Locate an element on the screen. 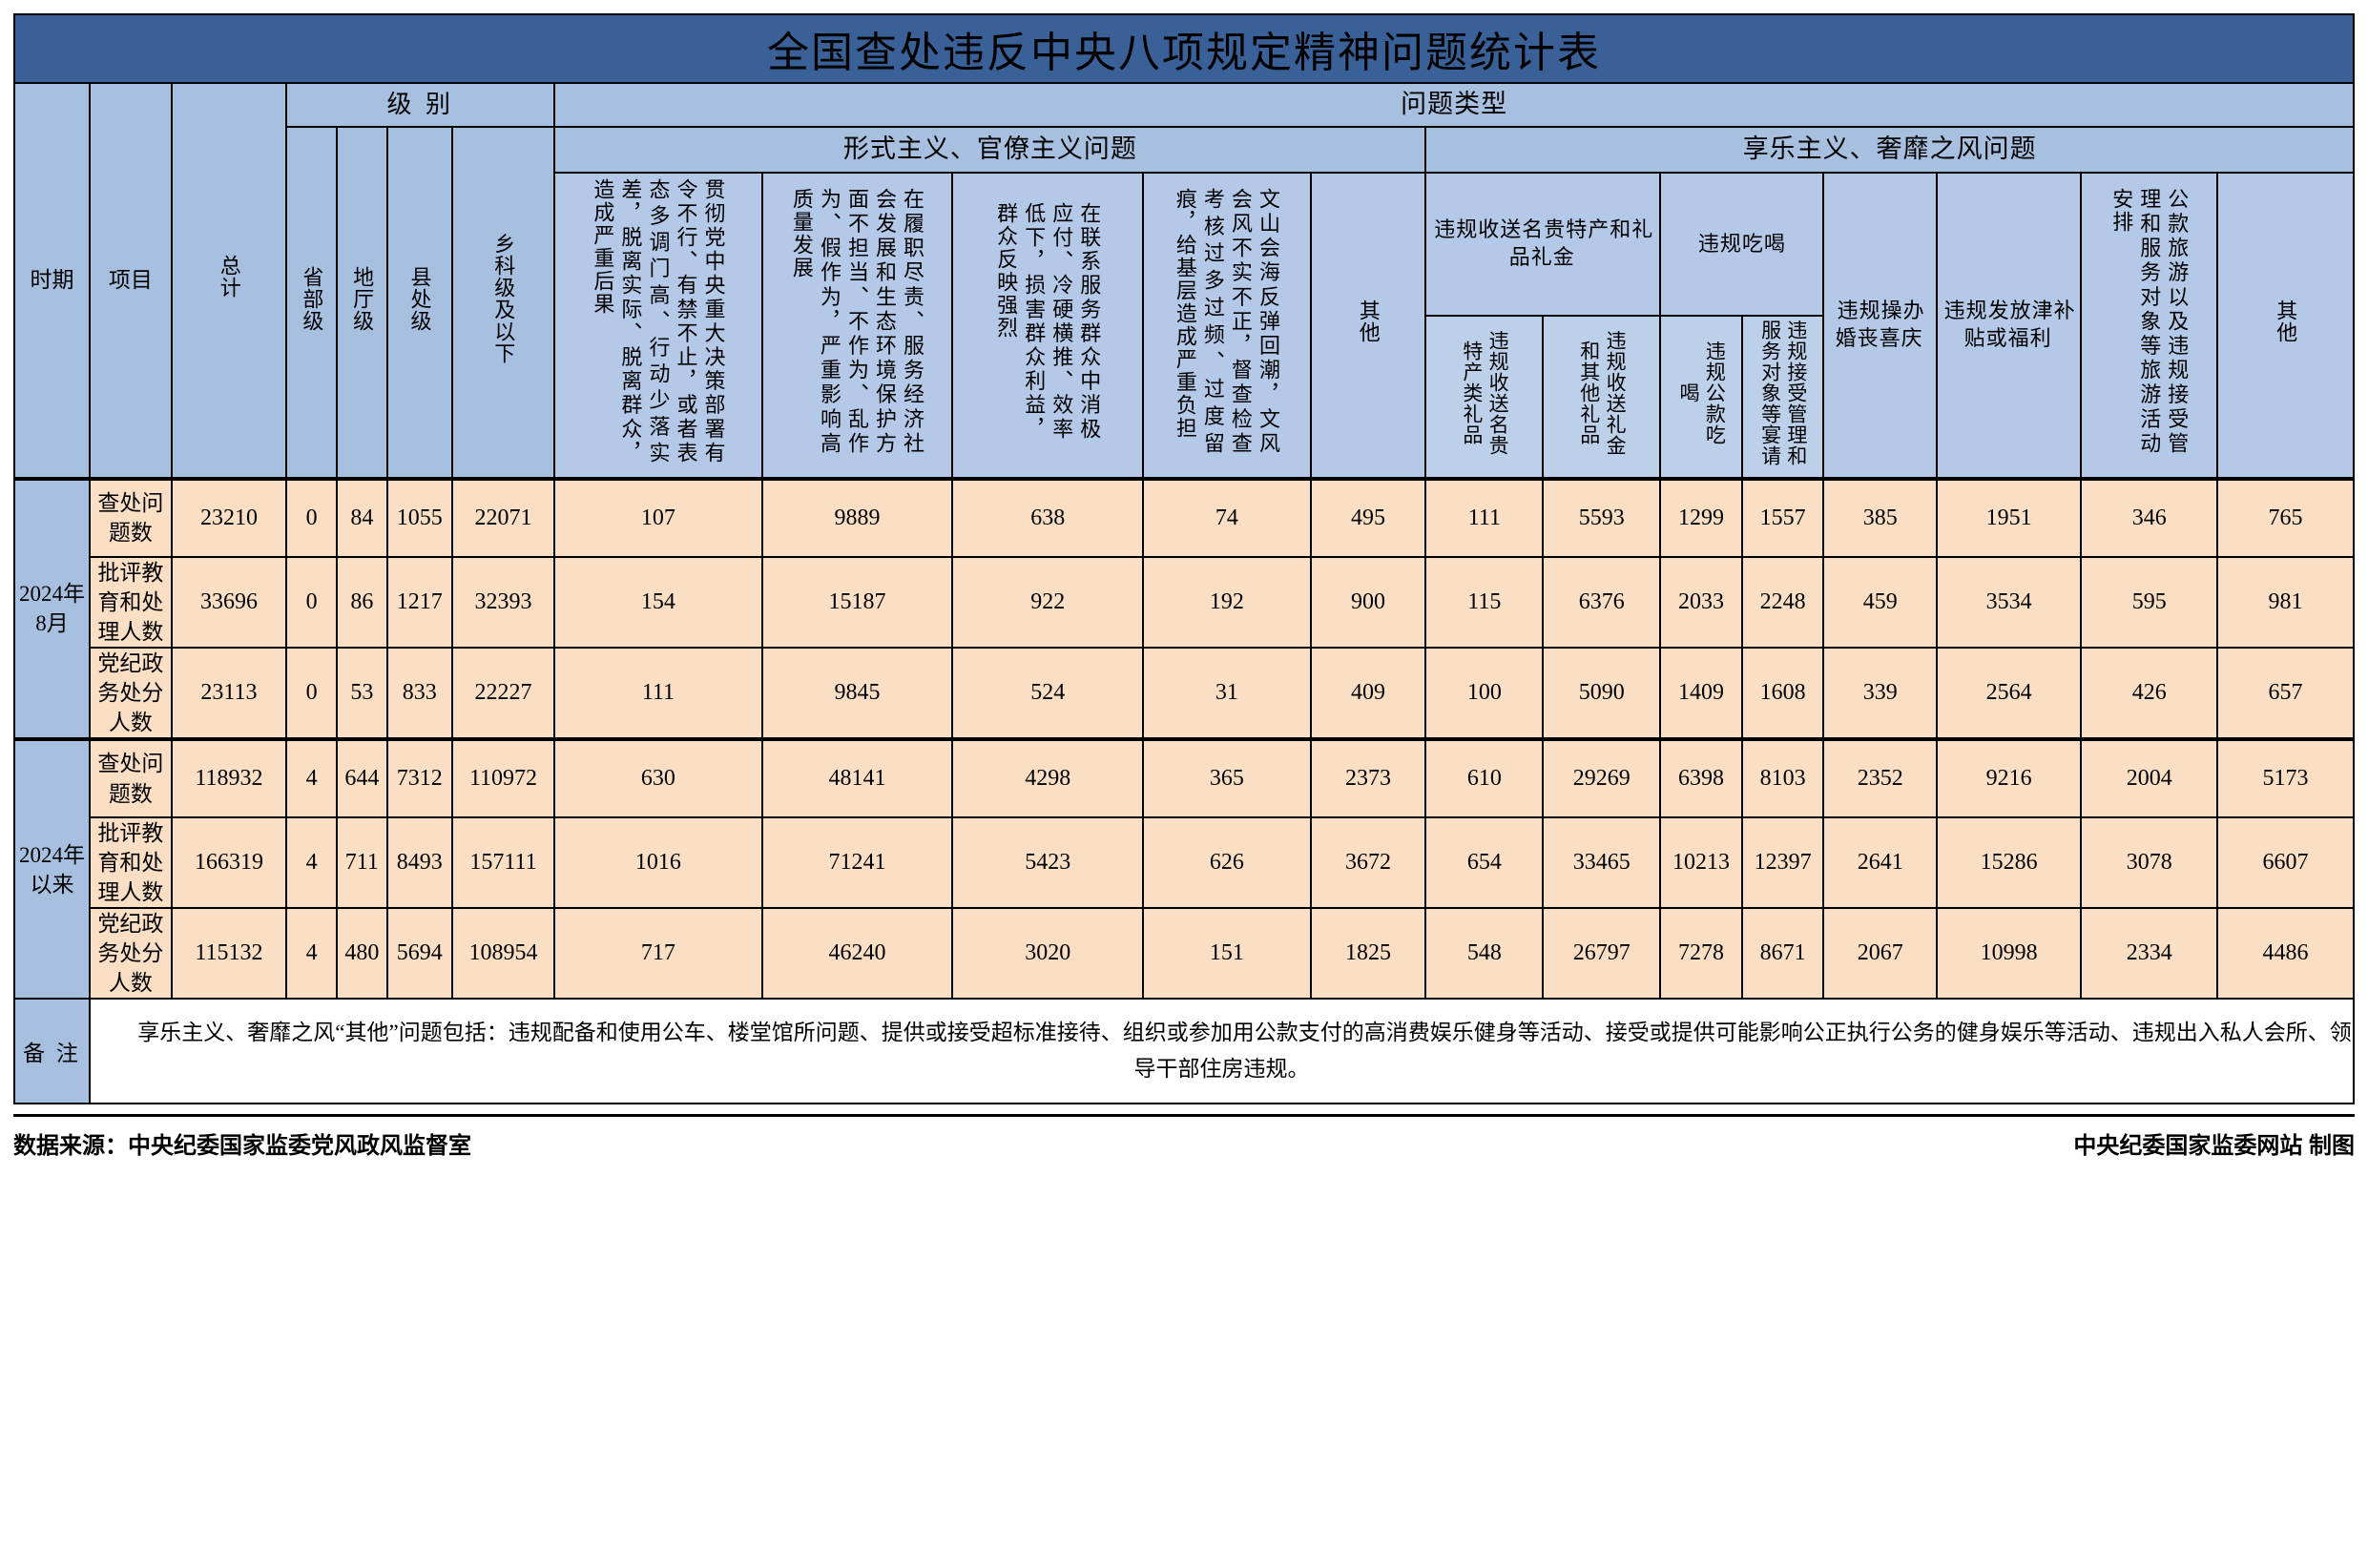 The width and height of the screenshot is (2368, 1568). cell-total: 166319 is located at coordinates (229, 863).